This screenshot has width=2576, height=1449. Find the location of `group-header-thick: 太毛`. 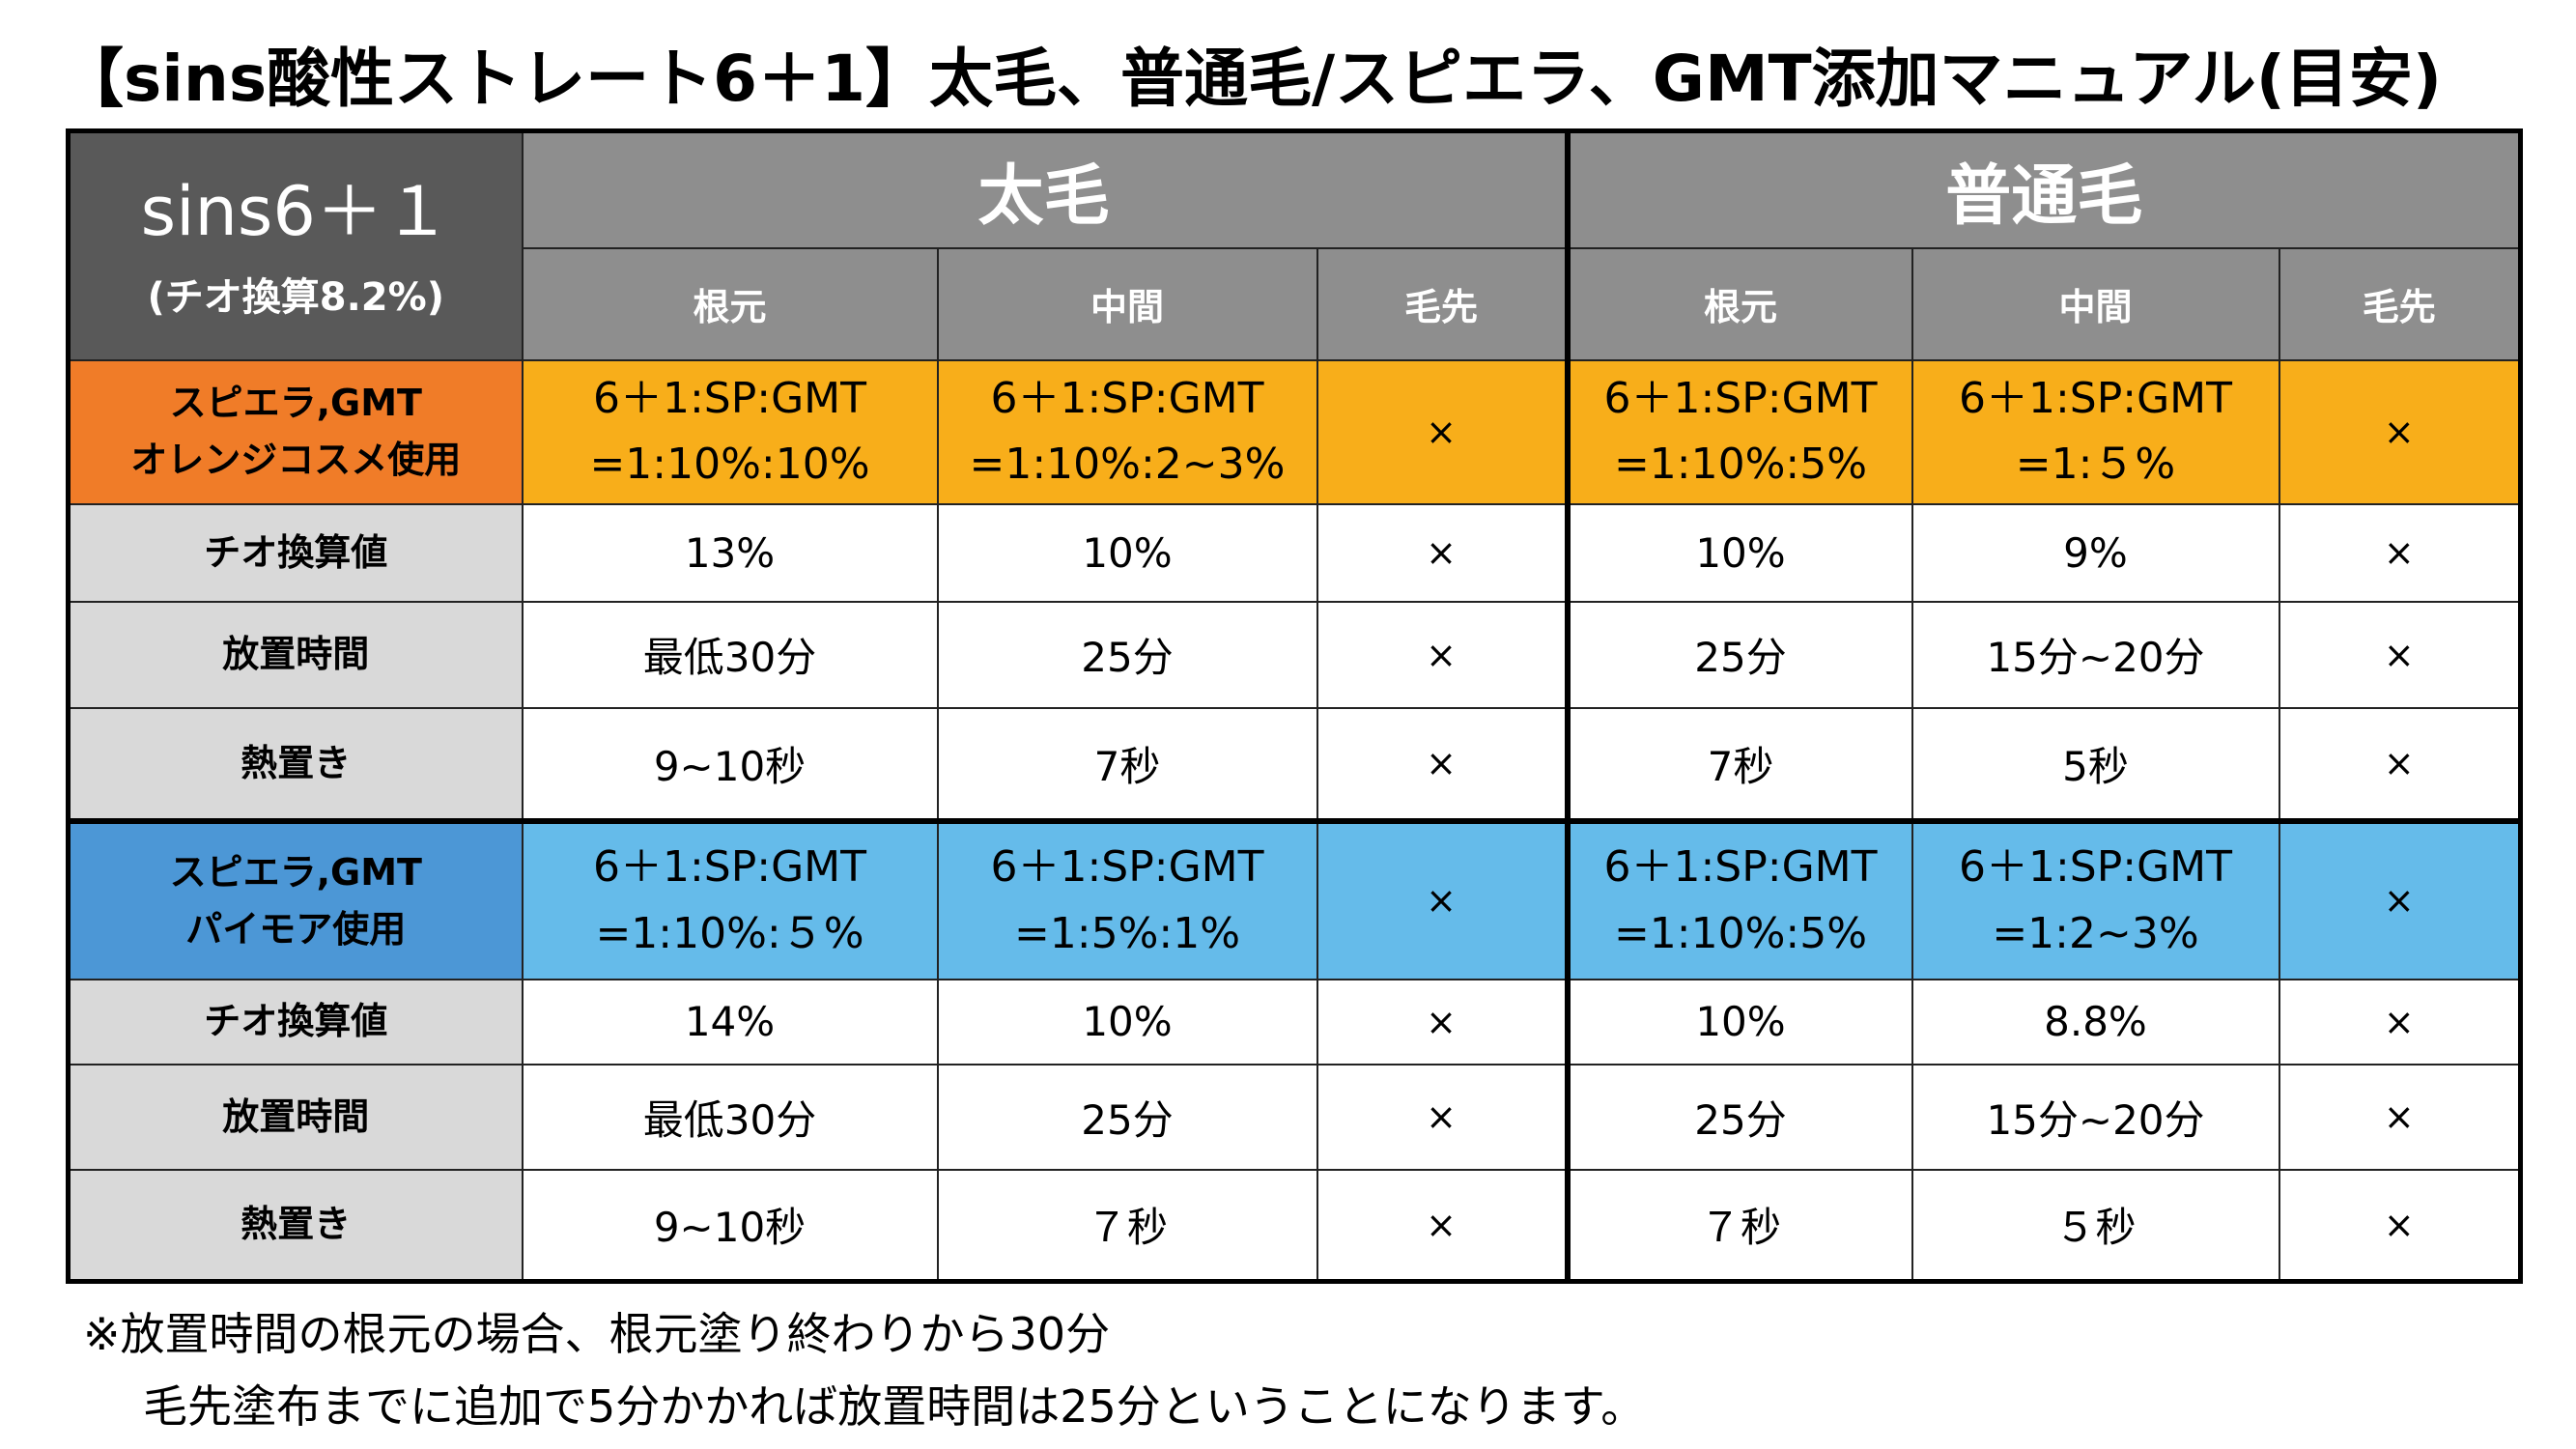

group-header-thick: 太毛 is located at coordinates (1045, 189).